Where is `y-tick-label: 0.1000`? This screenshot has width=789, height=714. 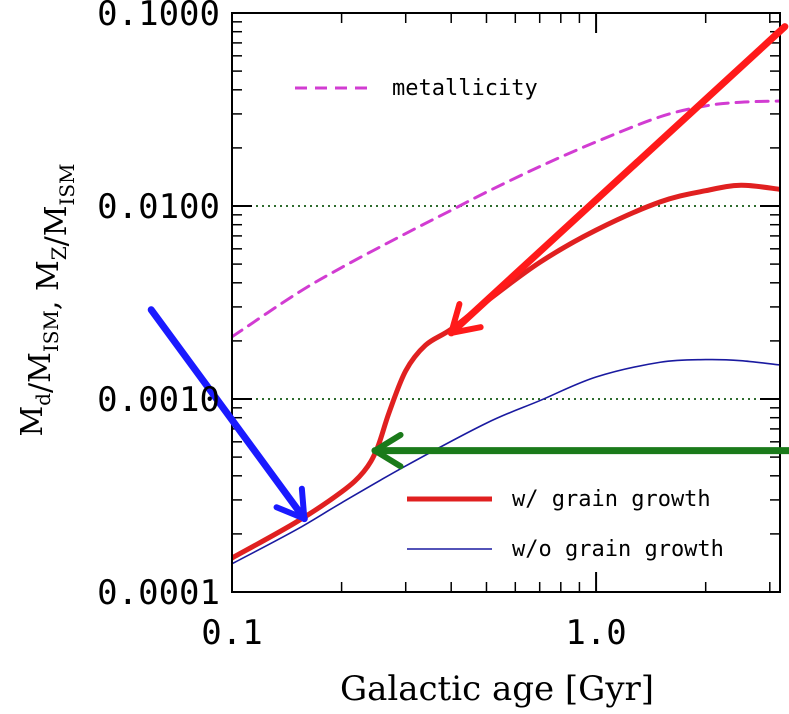 y-tick-label: 0.1000 is located at coordinates (158, 17).